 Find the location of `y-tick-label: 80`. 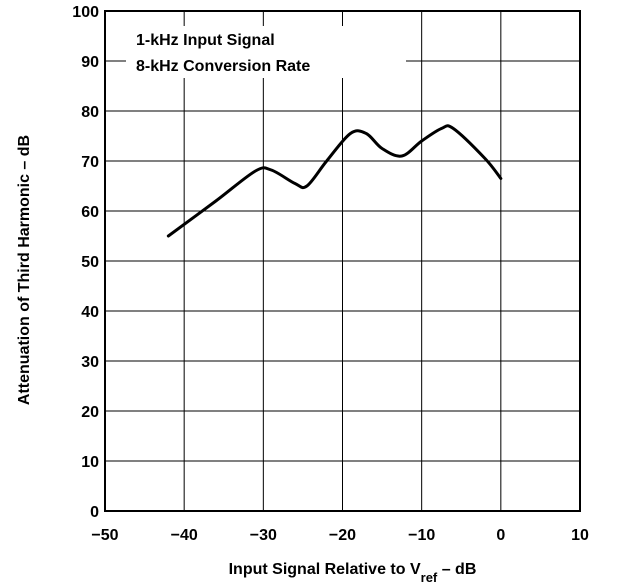

y-tick-label: 80 is located at coordinates (90, 112).